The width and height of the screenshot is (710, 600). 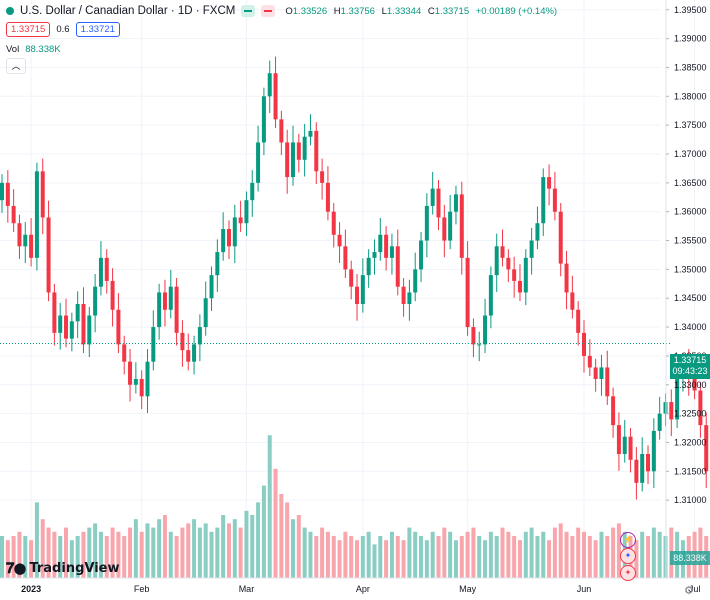 I want to click on open-value: 1.33526, so click(x=310, y=11).